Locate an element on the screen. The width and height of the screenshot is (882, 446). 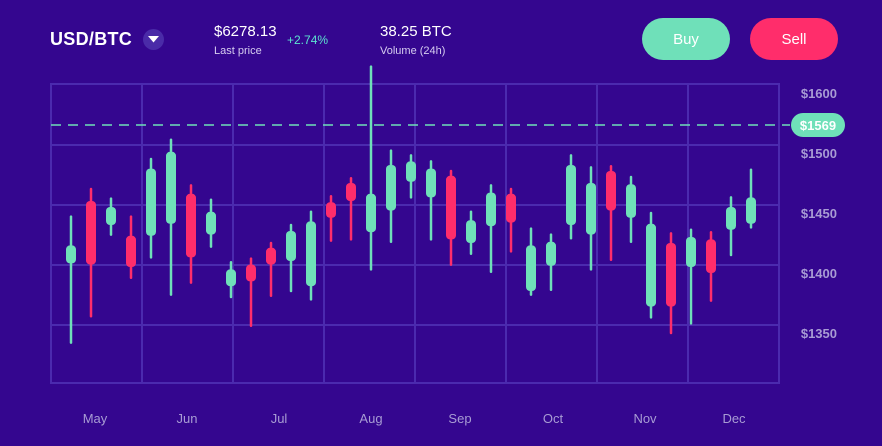
y-axis: $1600 $1500 $1450 $1400 $1350 is located at coordinates (819, 213).